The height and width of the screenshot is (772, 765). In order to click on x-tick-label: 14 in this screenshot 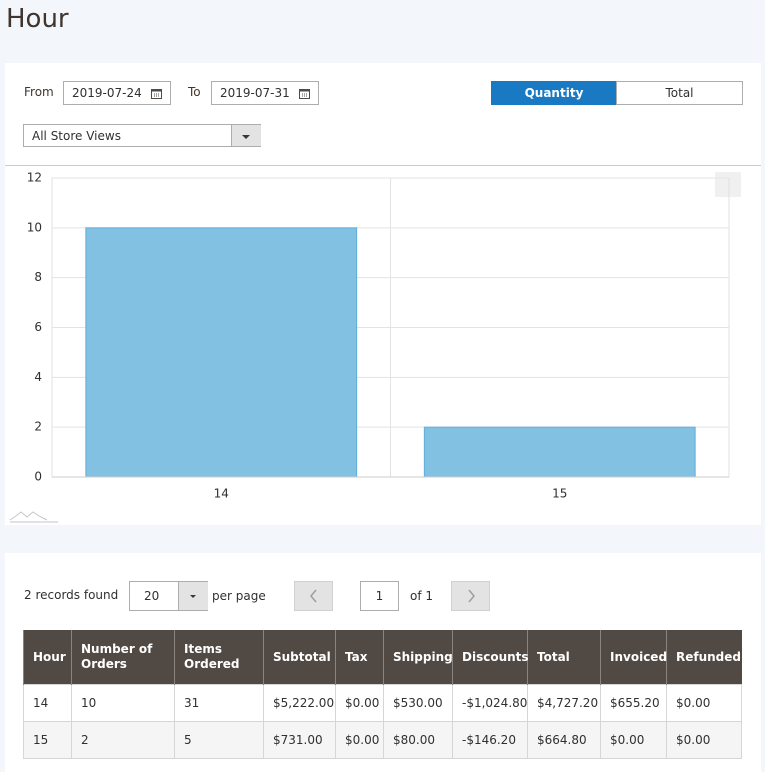, I will do `click(221, 494)`.